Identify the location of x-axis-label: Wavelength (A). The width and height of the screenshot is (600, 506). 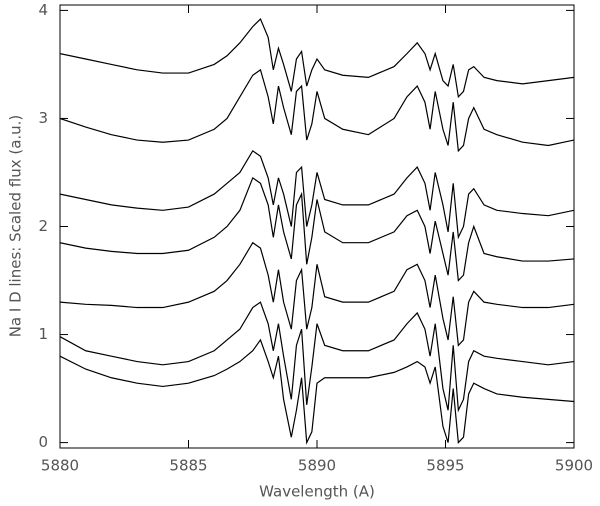
(317, 492).